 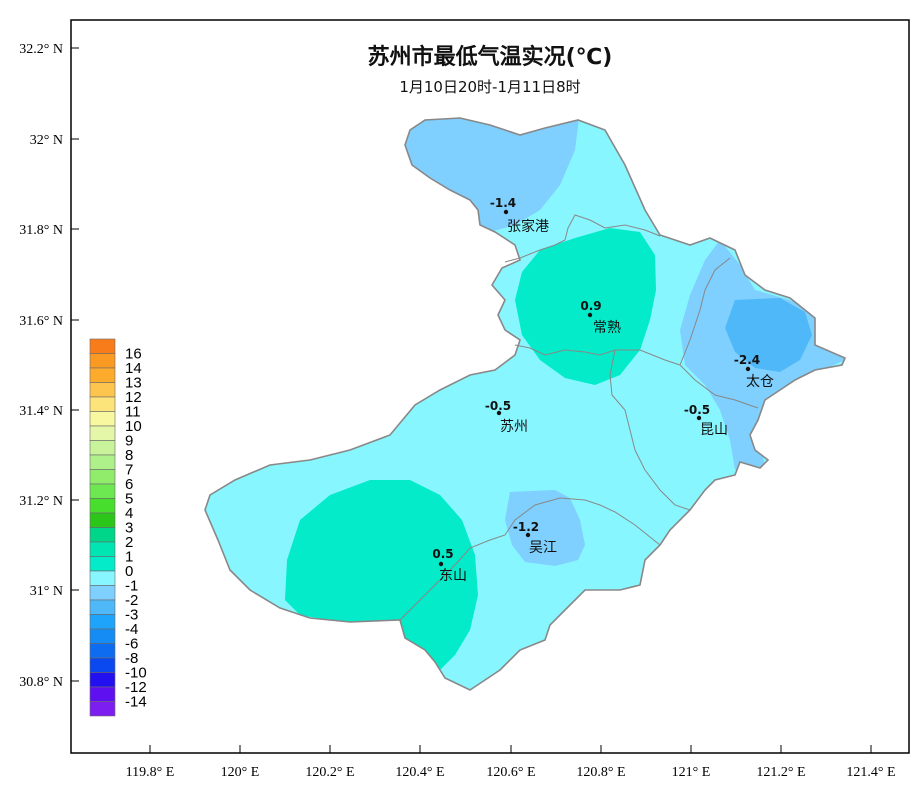 What do you see at coordinates (136, 673) in the screenshot?
I see `legend-label: -10` at bounding box center [136, 673].